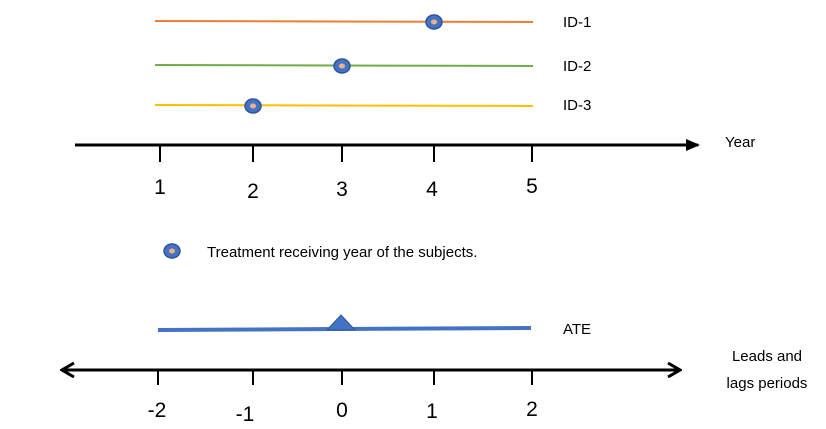 The height and width of the screenshot is (429, 826). Describe the element at coordinates (577, 66) in the screenshot. I see `timeline-label: ID-2` at that location.